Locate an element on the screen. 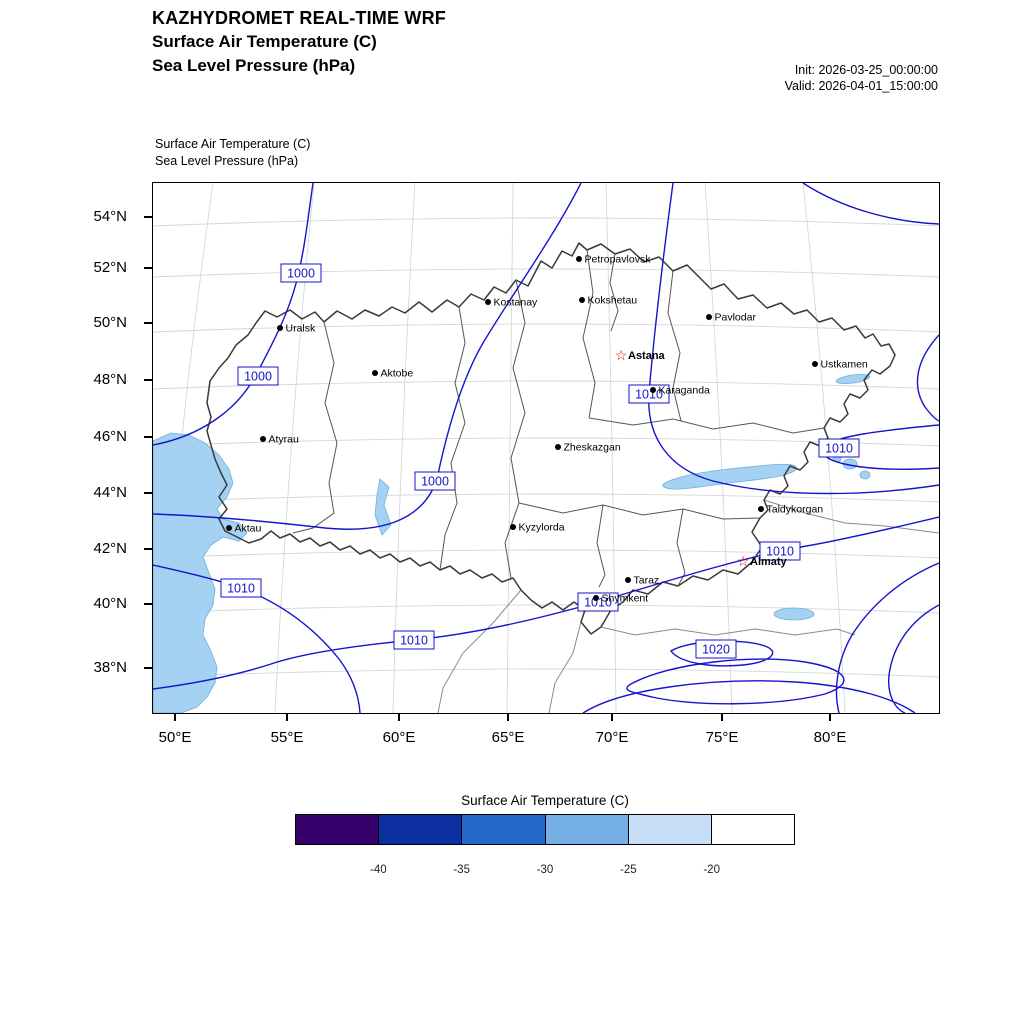 The height and width of the screenshot is (1024, 1024). city-label: Astana is located at coordinates (647, 356).